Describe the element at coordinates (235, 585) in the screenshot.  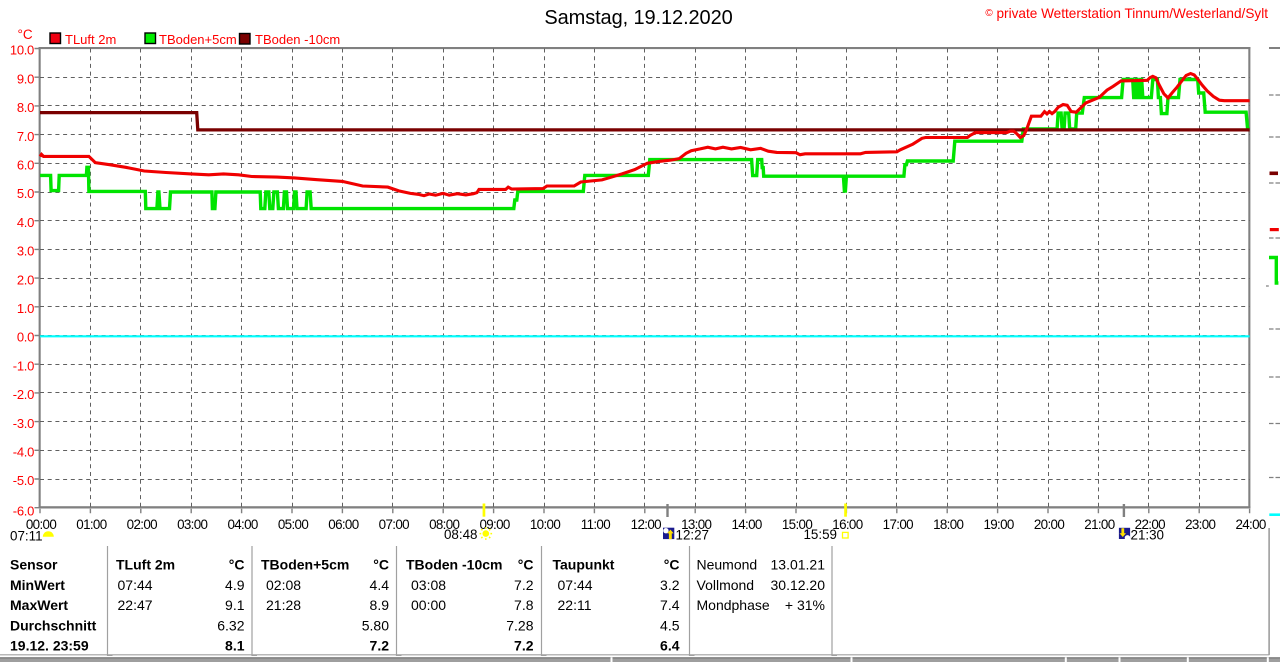
I see `svg-text: 4.9` at that location.